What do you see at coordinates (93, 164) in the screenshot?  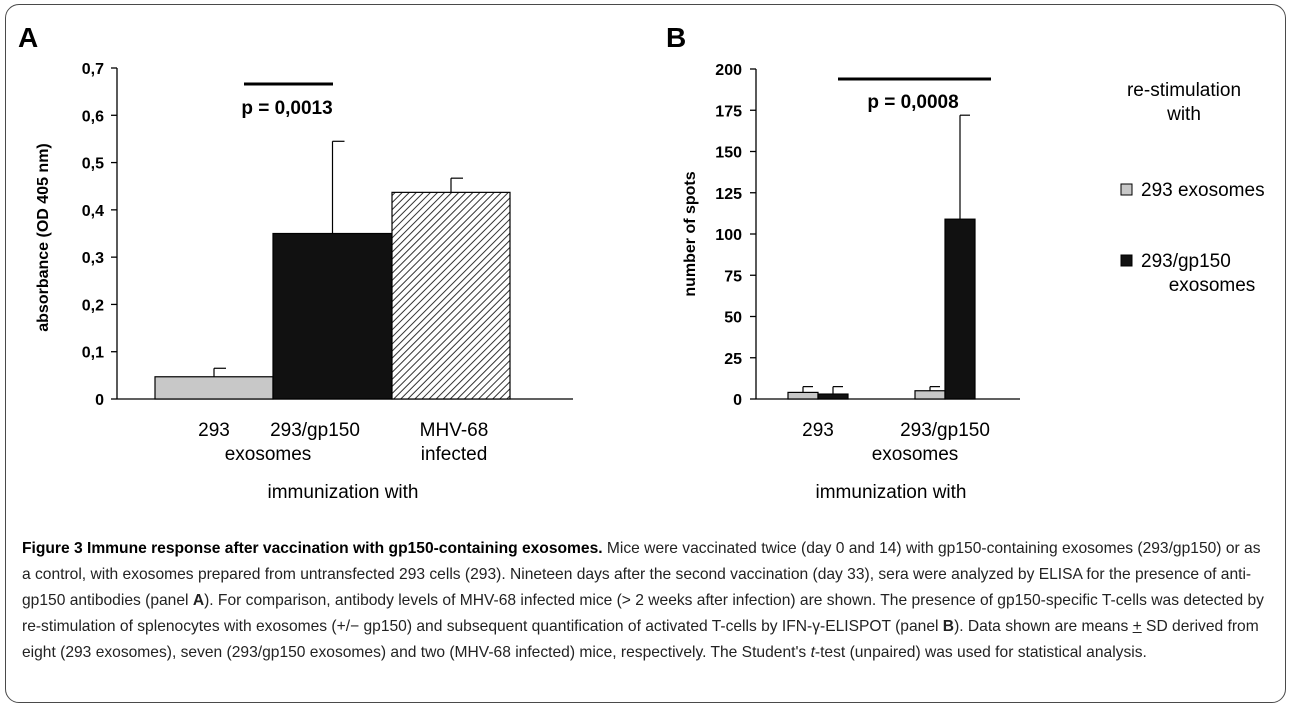 I see `y-tick-label: 0,5` at bounding box center [93, 164].